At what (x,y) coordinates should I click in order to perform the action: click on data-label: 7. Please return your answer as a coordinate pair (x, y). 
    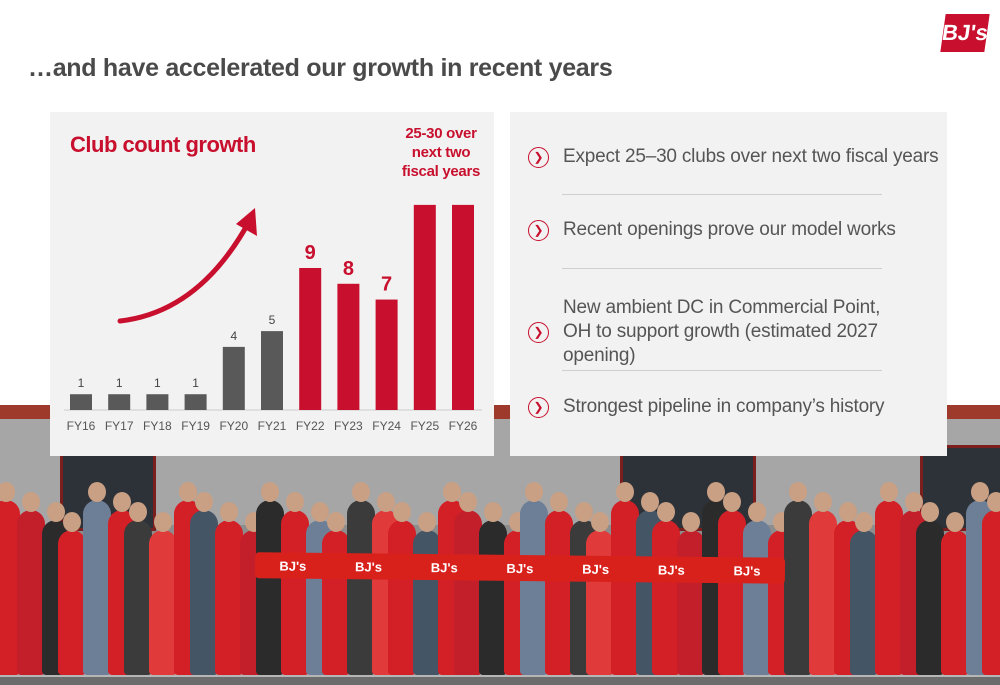
    Looking at the image, I should click on (386, 285).